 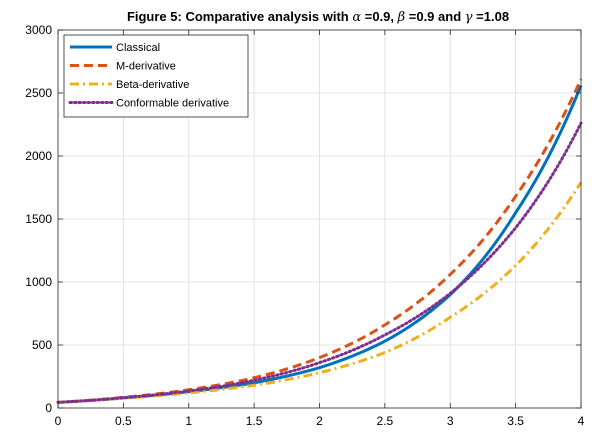 I want to click on x-tick-label: 3, so click(x=450, y=421).